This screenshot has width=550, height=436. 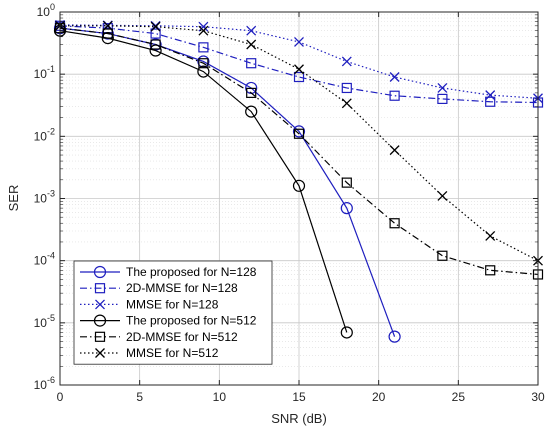 I want to click on x-tick-label: 25, so click(x=459, y=397).